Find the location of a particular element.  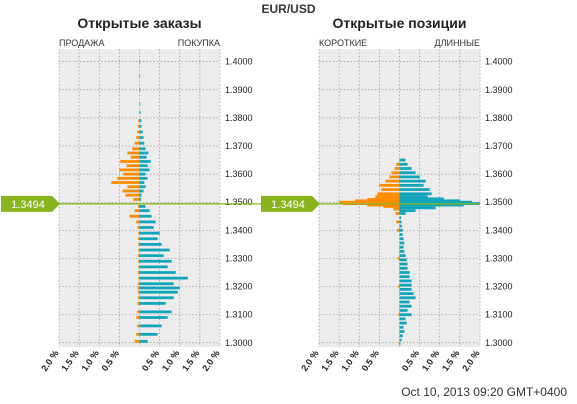

orders-x-tick-label: 0.5 % is located at coordinates (110, 360).